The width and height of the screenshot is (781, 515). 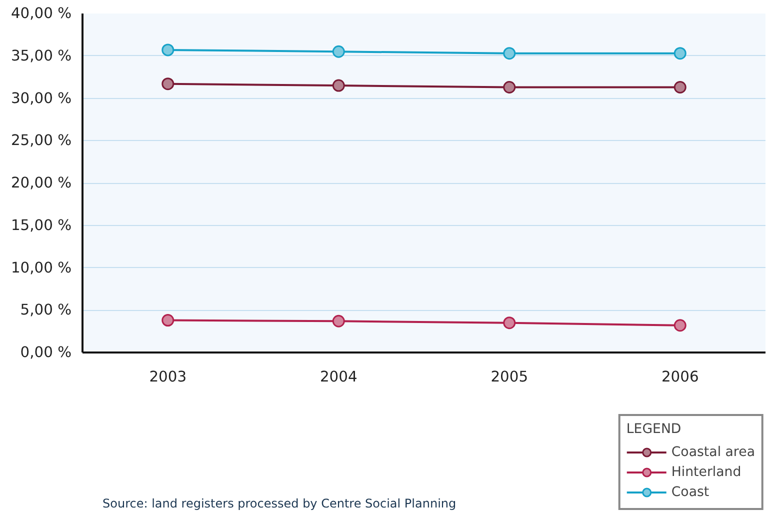 I want to click on y-tick-label: 0,00 %, so click(x=46, y=352).